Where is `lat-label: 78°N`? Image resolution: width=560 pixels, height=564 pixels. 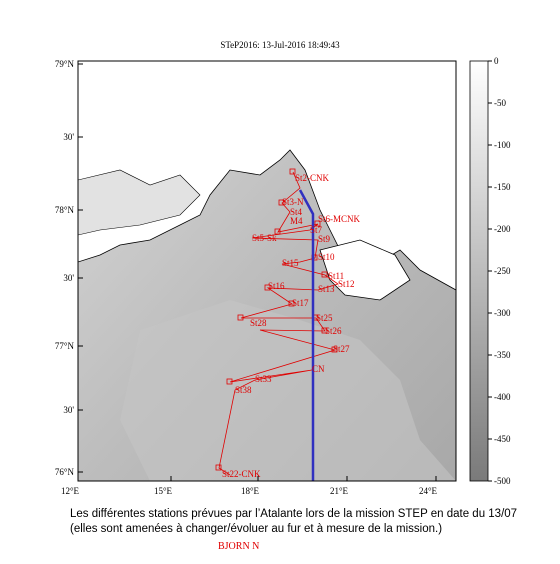
lat-label: 78°N is located at coordinates (65, 210).